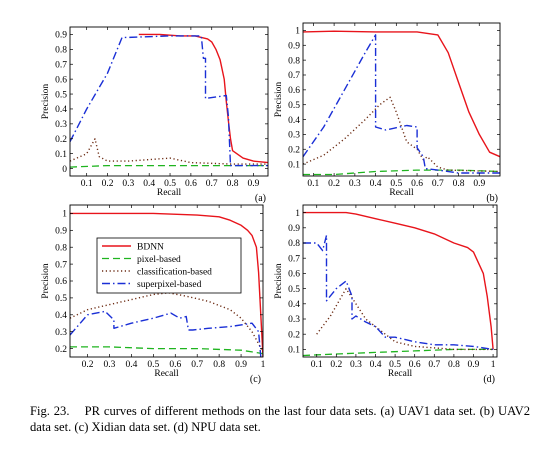 This screenshot has height=474, width=537. Describe the element at coordinates (174, 271) in the screenshot. I see `legend-label: classification-based` at that location.